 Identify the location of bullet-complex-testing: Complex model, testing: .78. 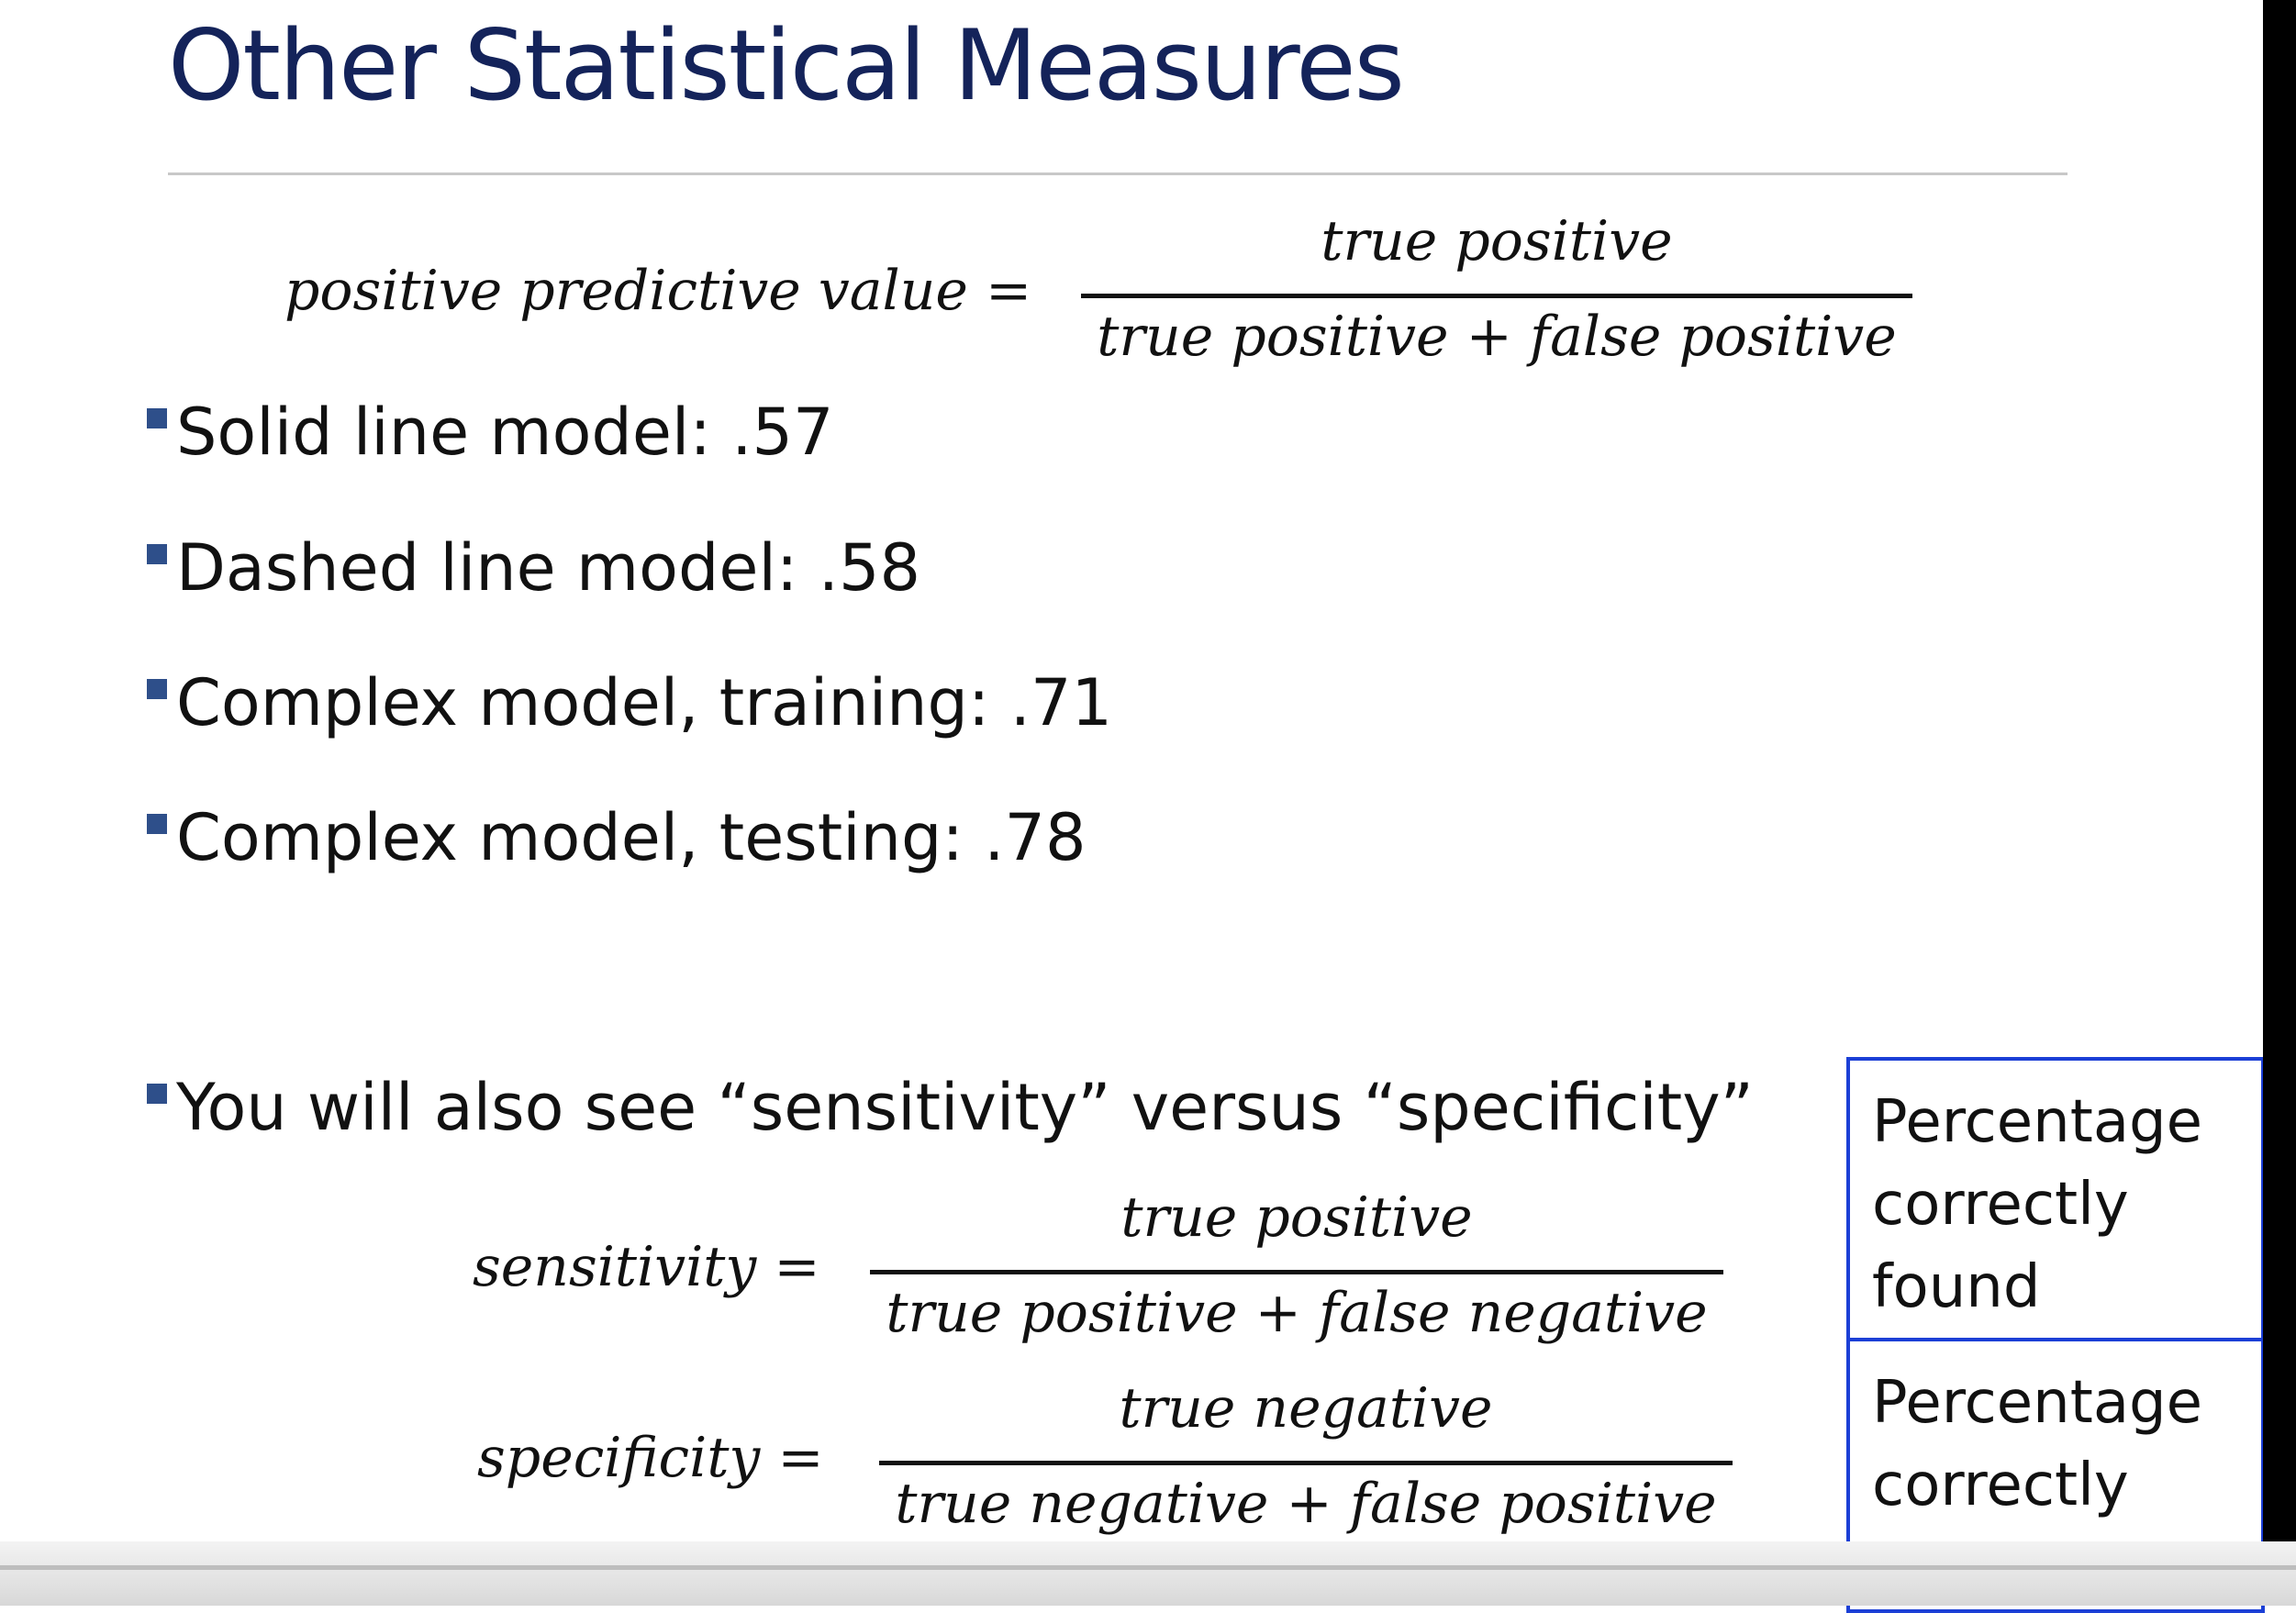
(617, 837).